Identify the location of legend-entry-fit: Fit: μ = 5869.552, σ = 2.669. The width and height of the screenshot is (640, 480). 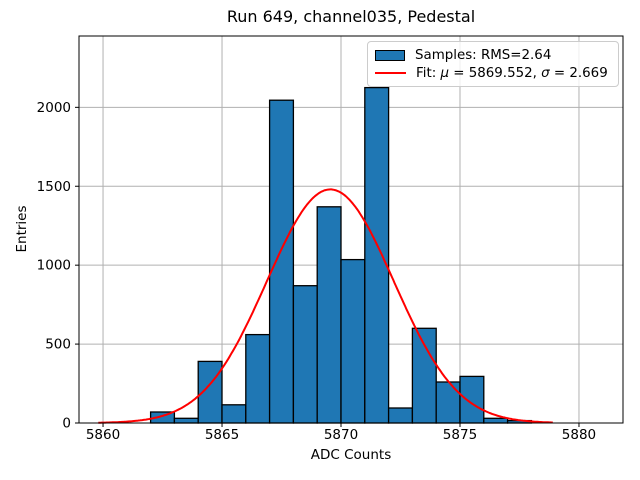
(493, 73).